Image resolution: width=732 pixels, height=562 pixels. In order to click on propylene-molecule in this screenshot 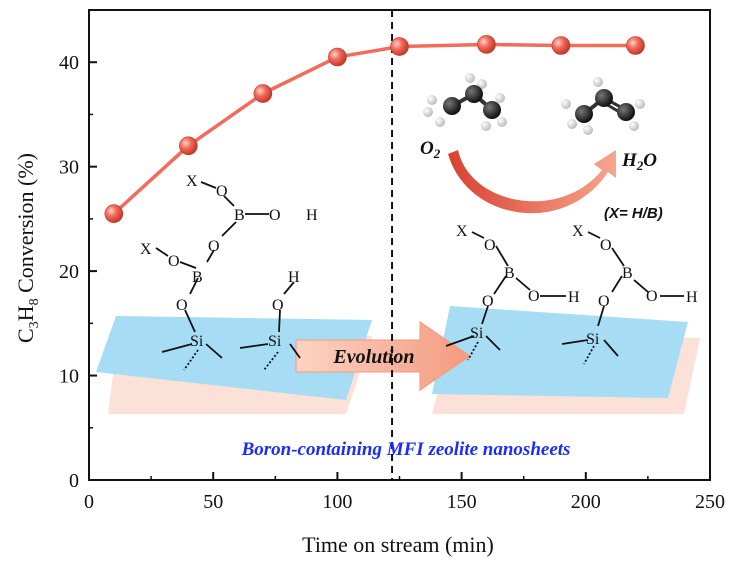, I will do `click(603, 106)`.